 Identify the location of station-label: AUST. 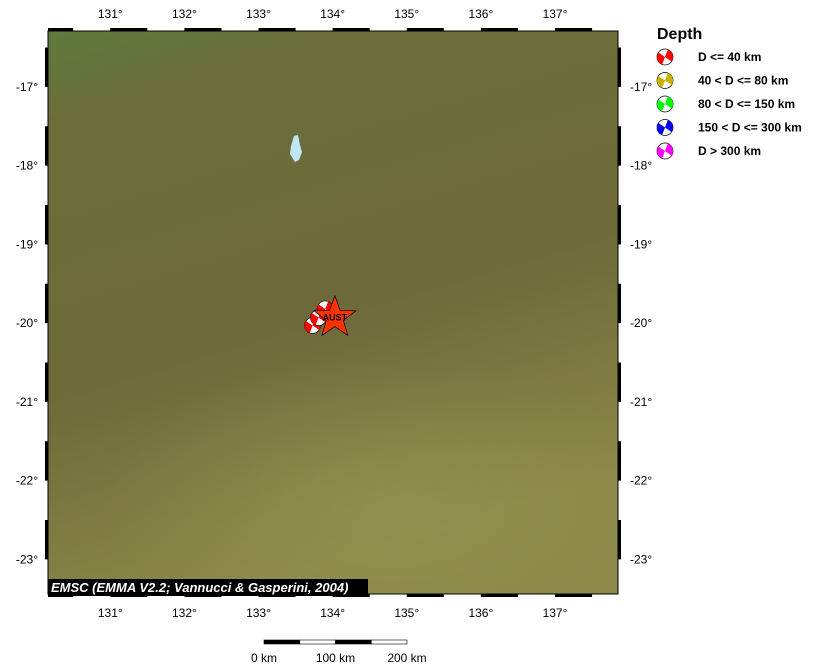
(335, 318).